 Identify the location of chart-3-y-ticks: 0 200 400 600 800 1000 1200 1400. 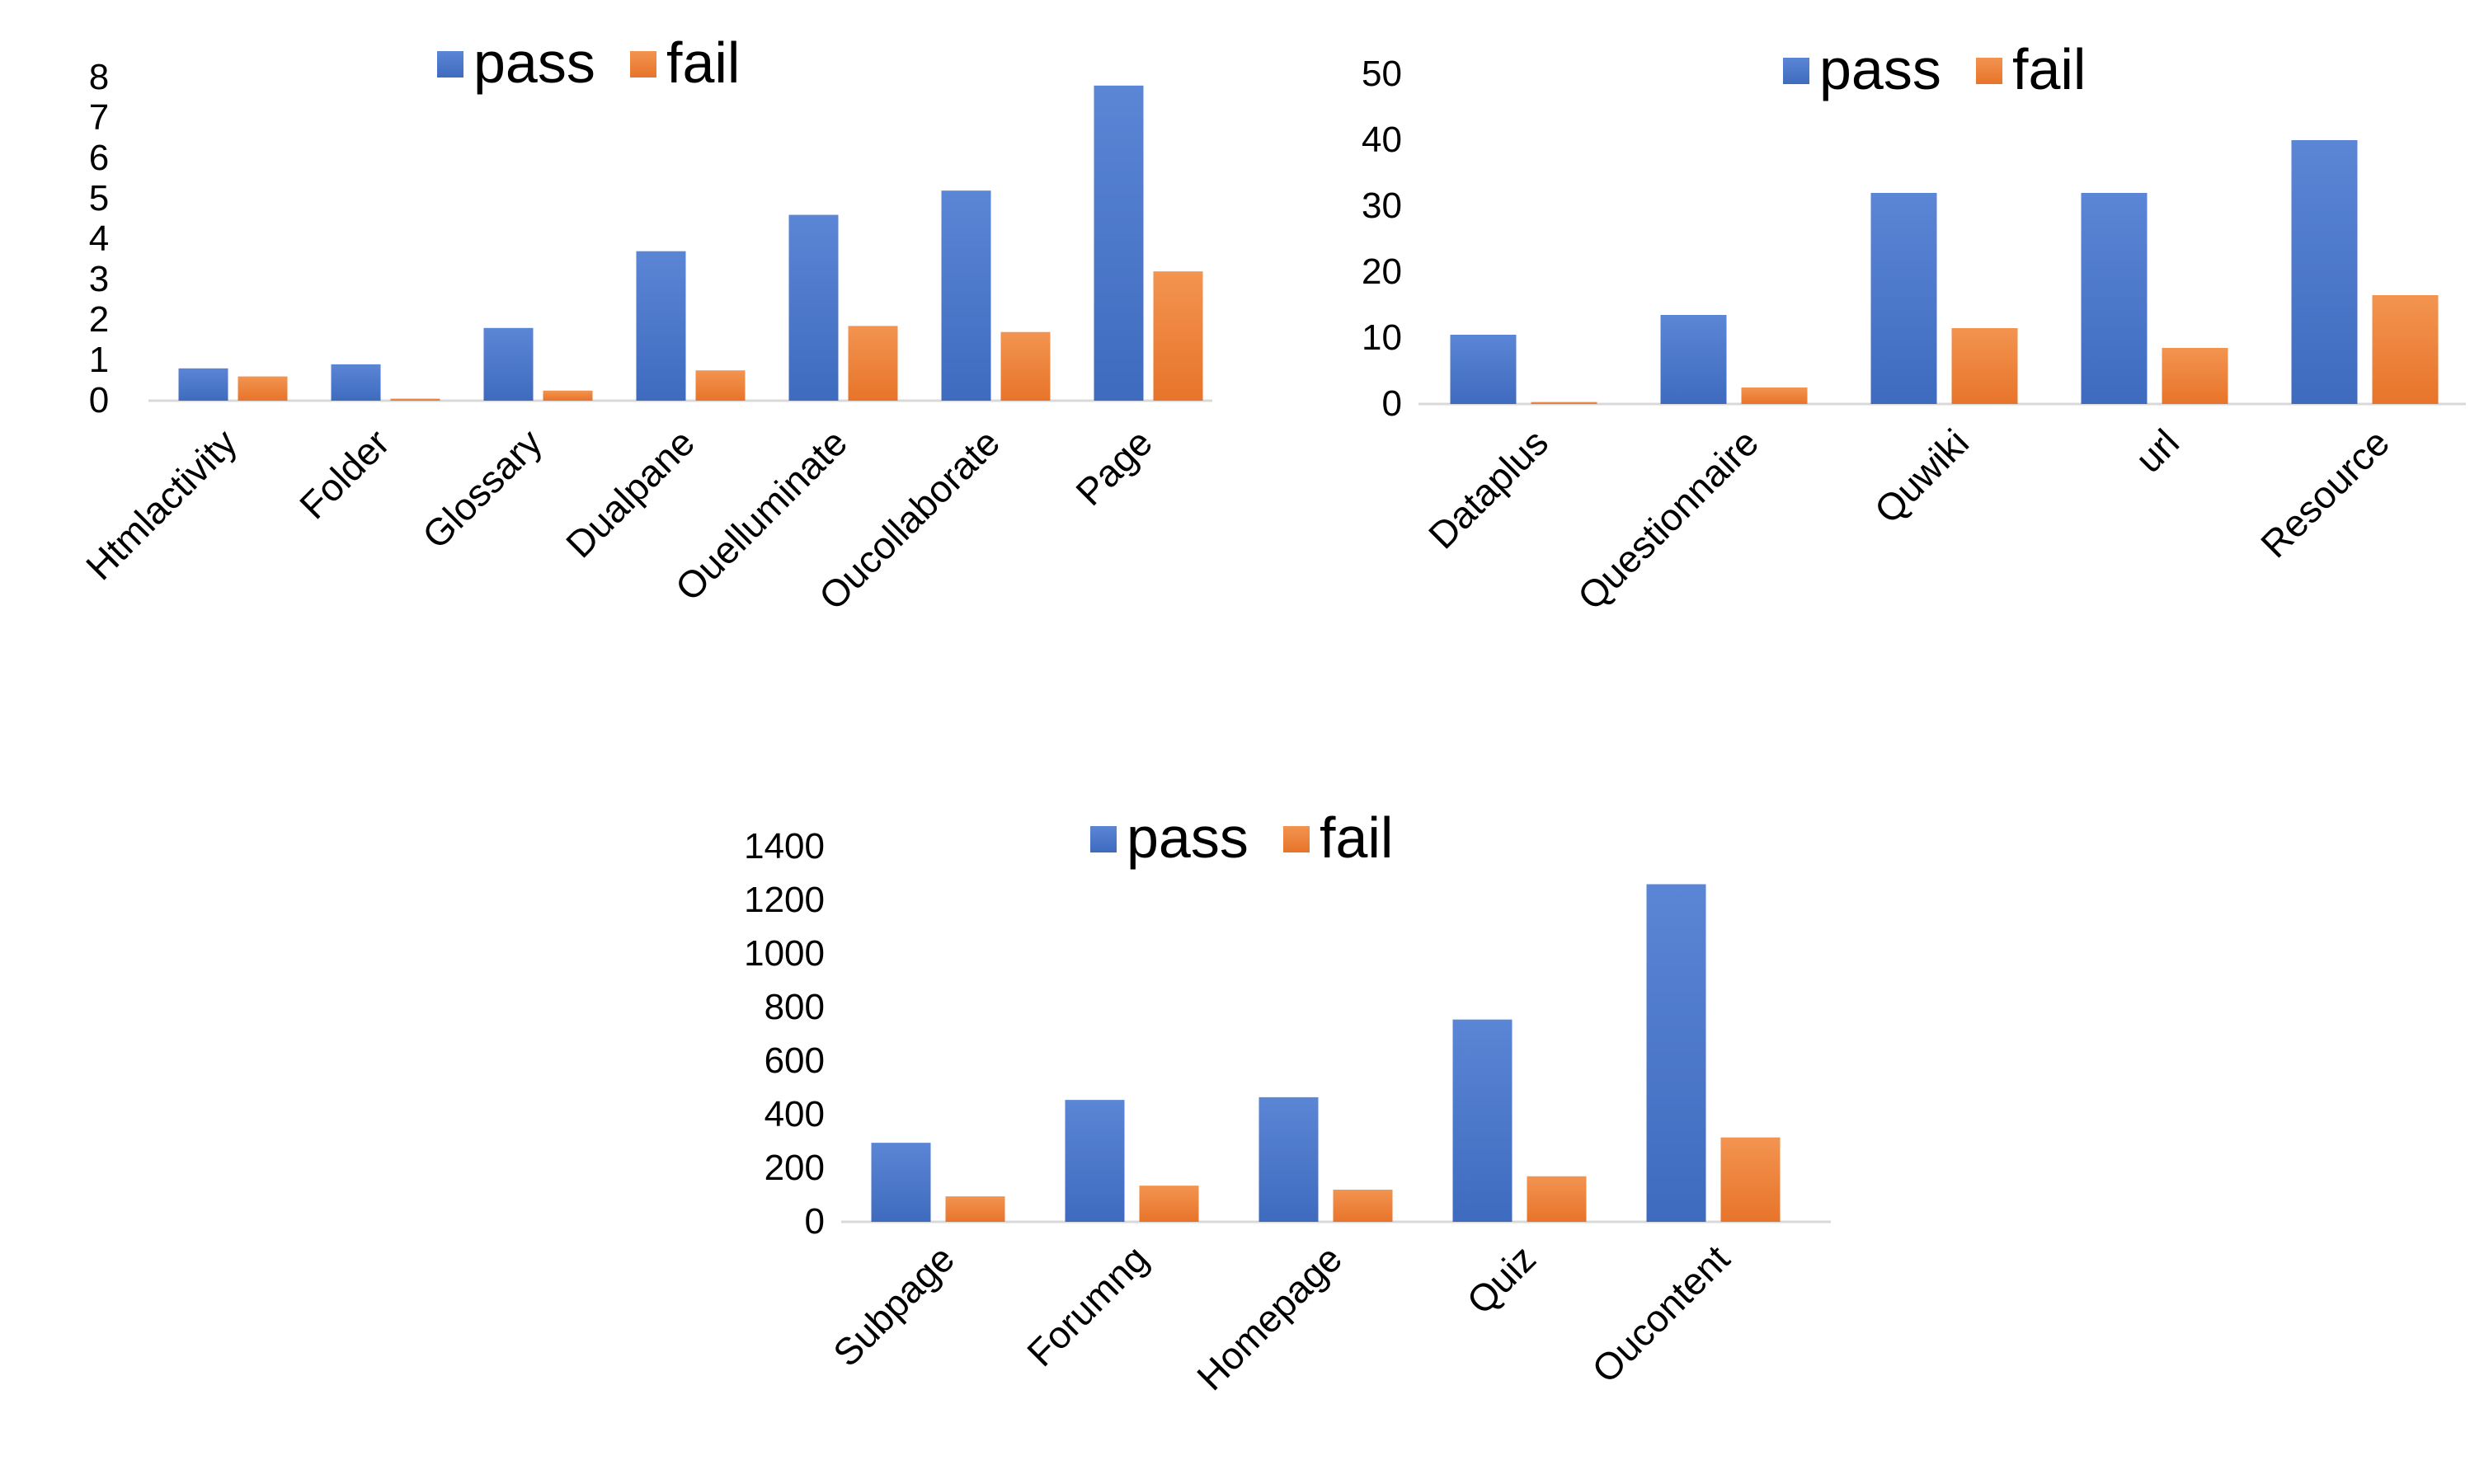
(785, 1034).